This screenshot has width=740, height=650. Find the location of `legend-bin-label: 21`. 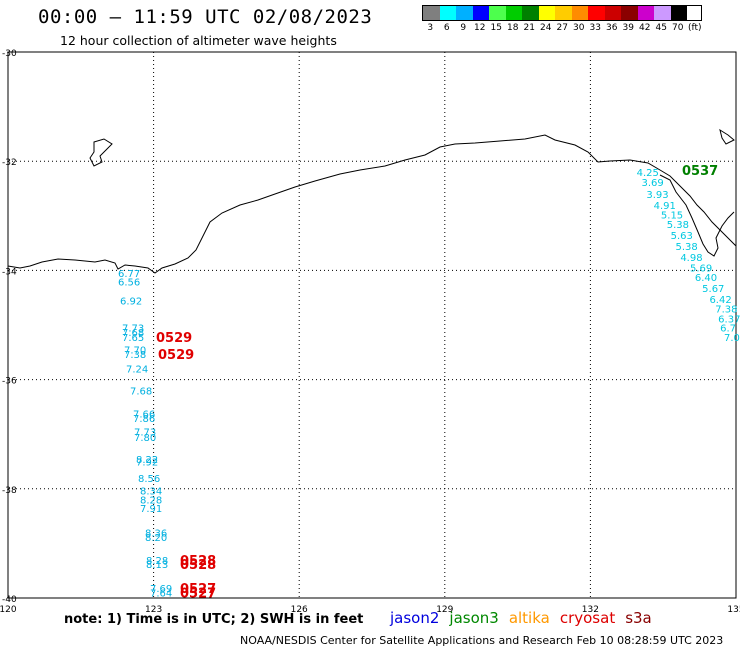

legend-bin-label: 21 is located at coordinates (529, 28).